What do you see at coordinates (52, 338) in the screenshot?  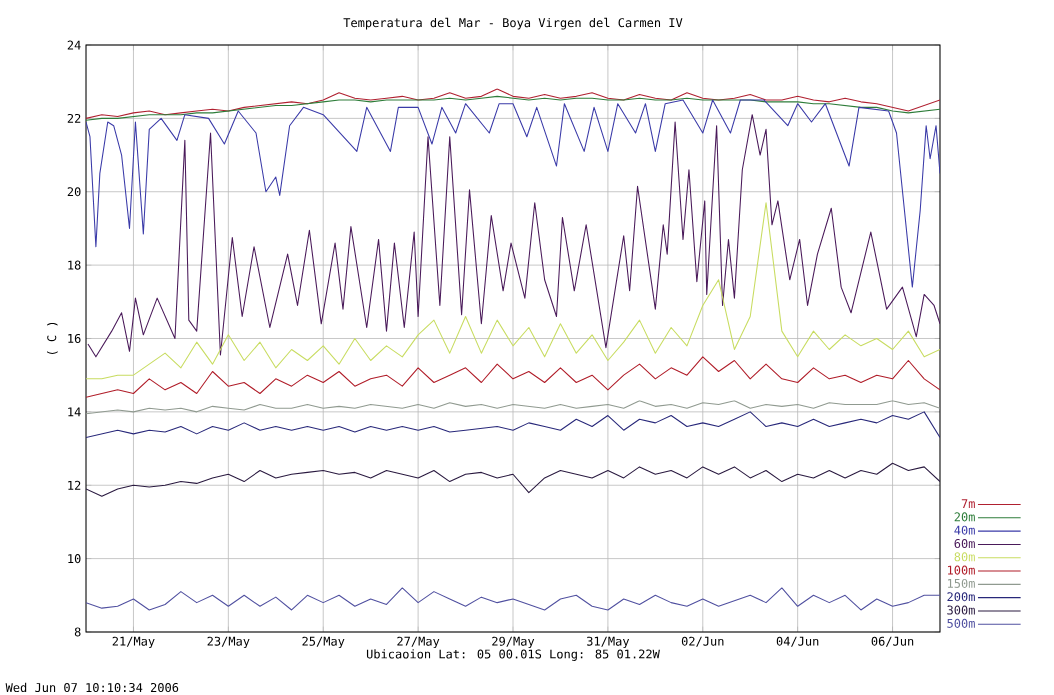 I see `y-axis-title: ( C )` at bounding box center [52, 338].